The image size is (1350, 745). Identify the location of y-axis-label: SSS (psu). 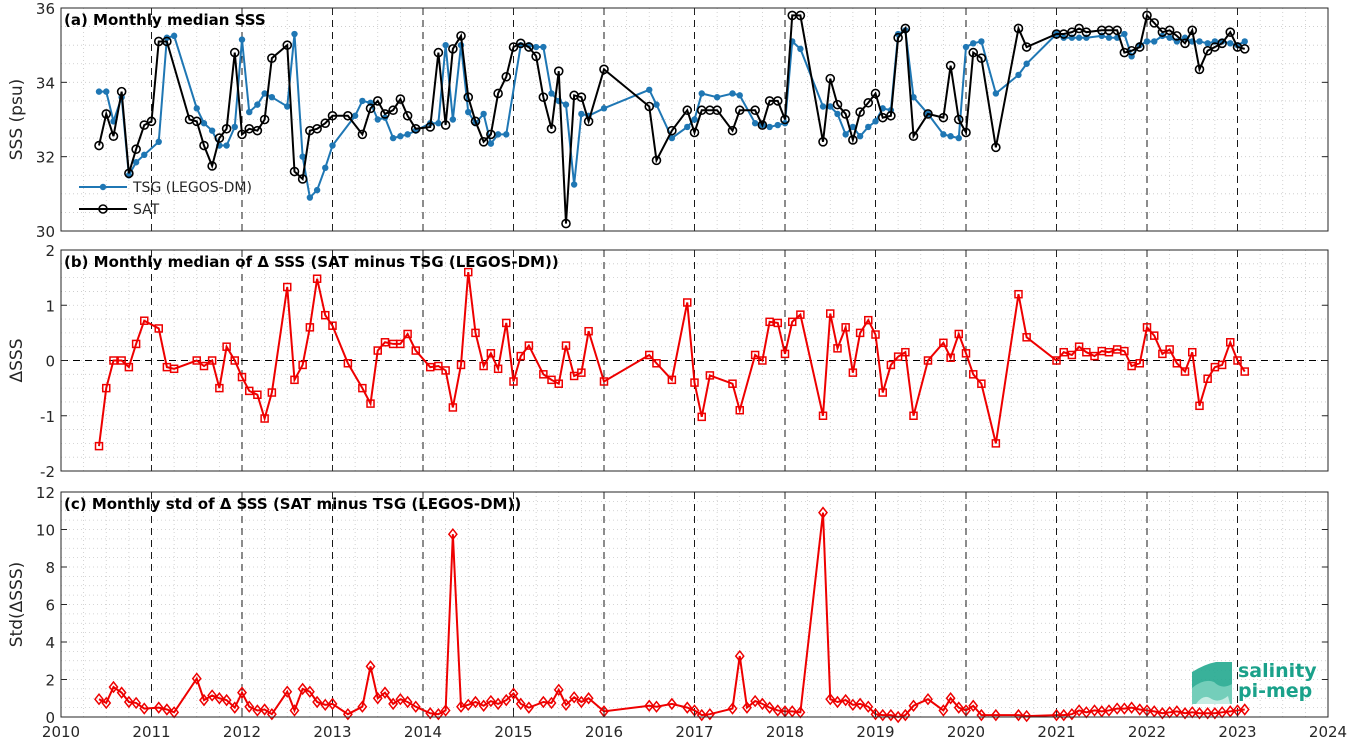
(17, 119).